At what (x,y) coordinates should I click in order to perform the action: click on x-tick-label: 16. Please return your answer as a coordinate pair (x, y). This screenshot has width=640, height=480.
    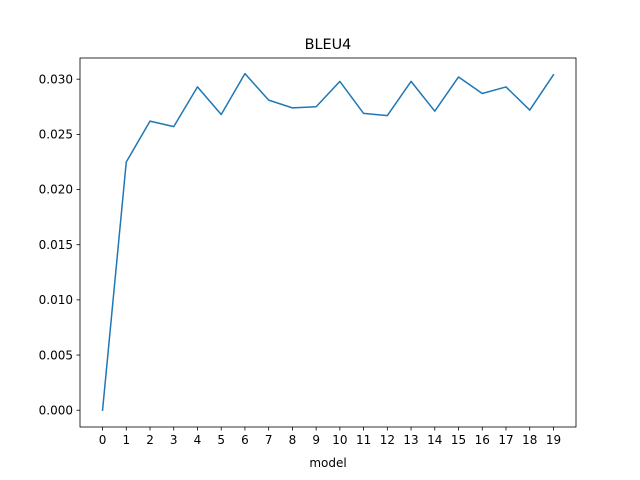
    Looking at the image, I should click on (482, 440).